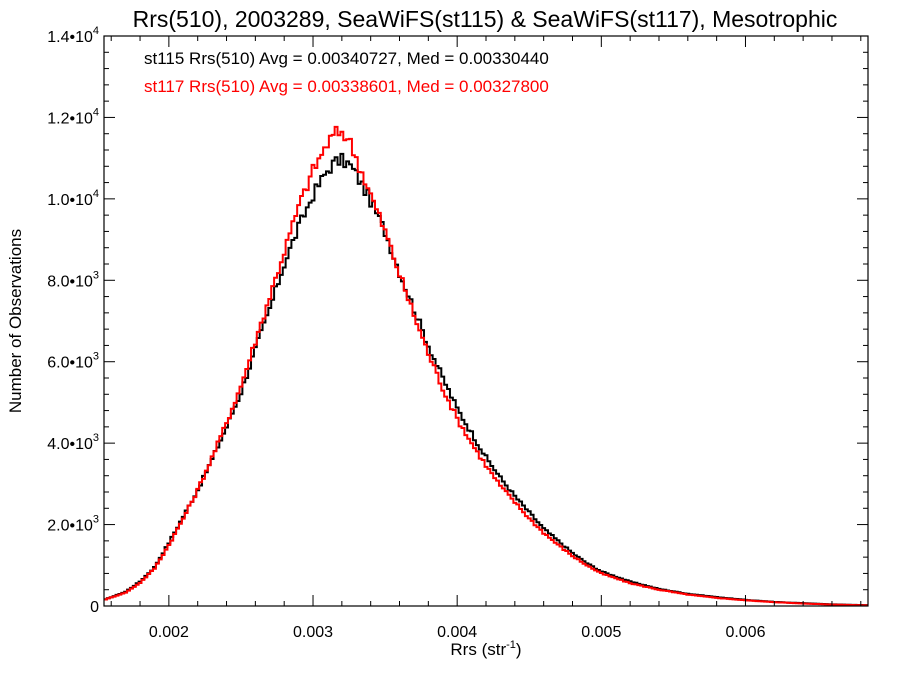 The image size is (900, 675). I want to click on y-tick-mantissa: 1.0•10, so click(70, 200).